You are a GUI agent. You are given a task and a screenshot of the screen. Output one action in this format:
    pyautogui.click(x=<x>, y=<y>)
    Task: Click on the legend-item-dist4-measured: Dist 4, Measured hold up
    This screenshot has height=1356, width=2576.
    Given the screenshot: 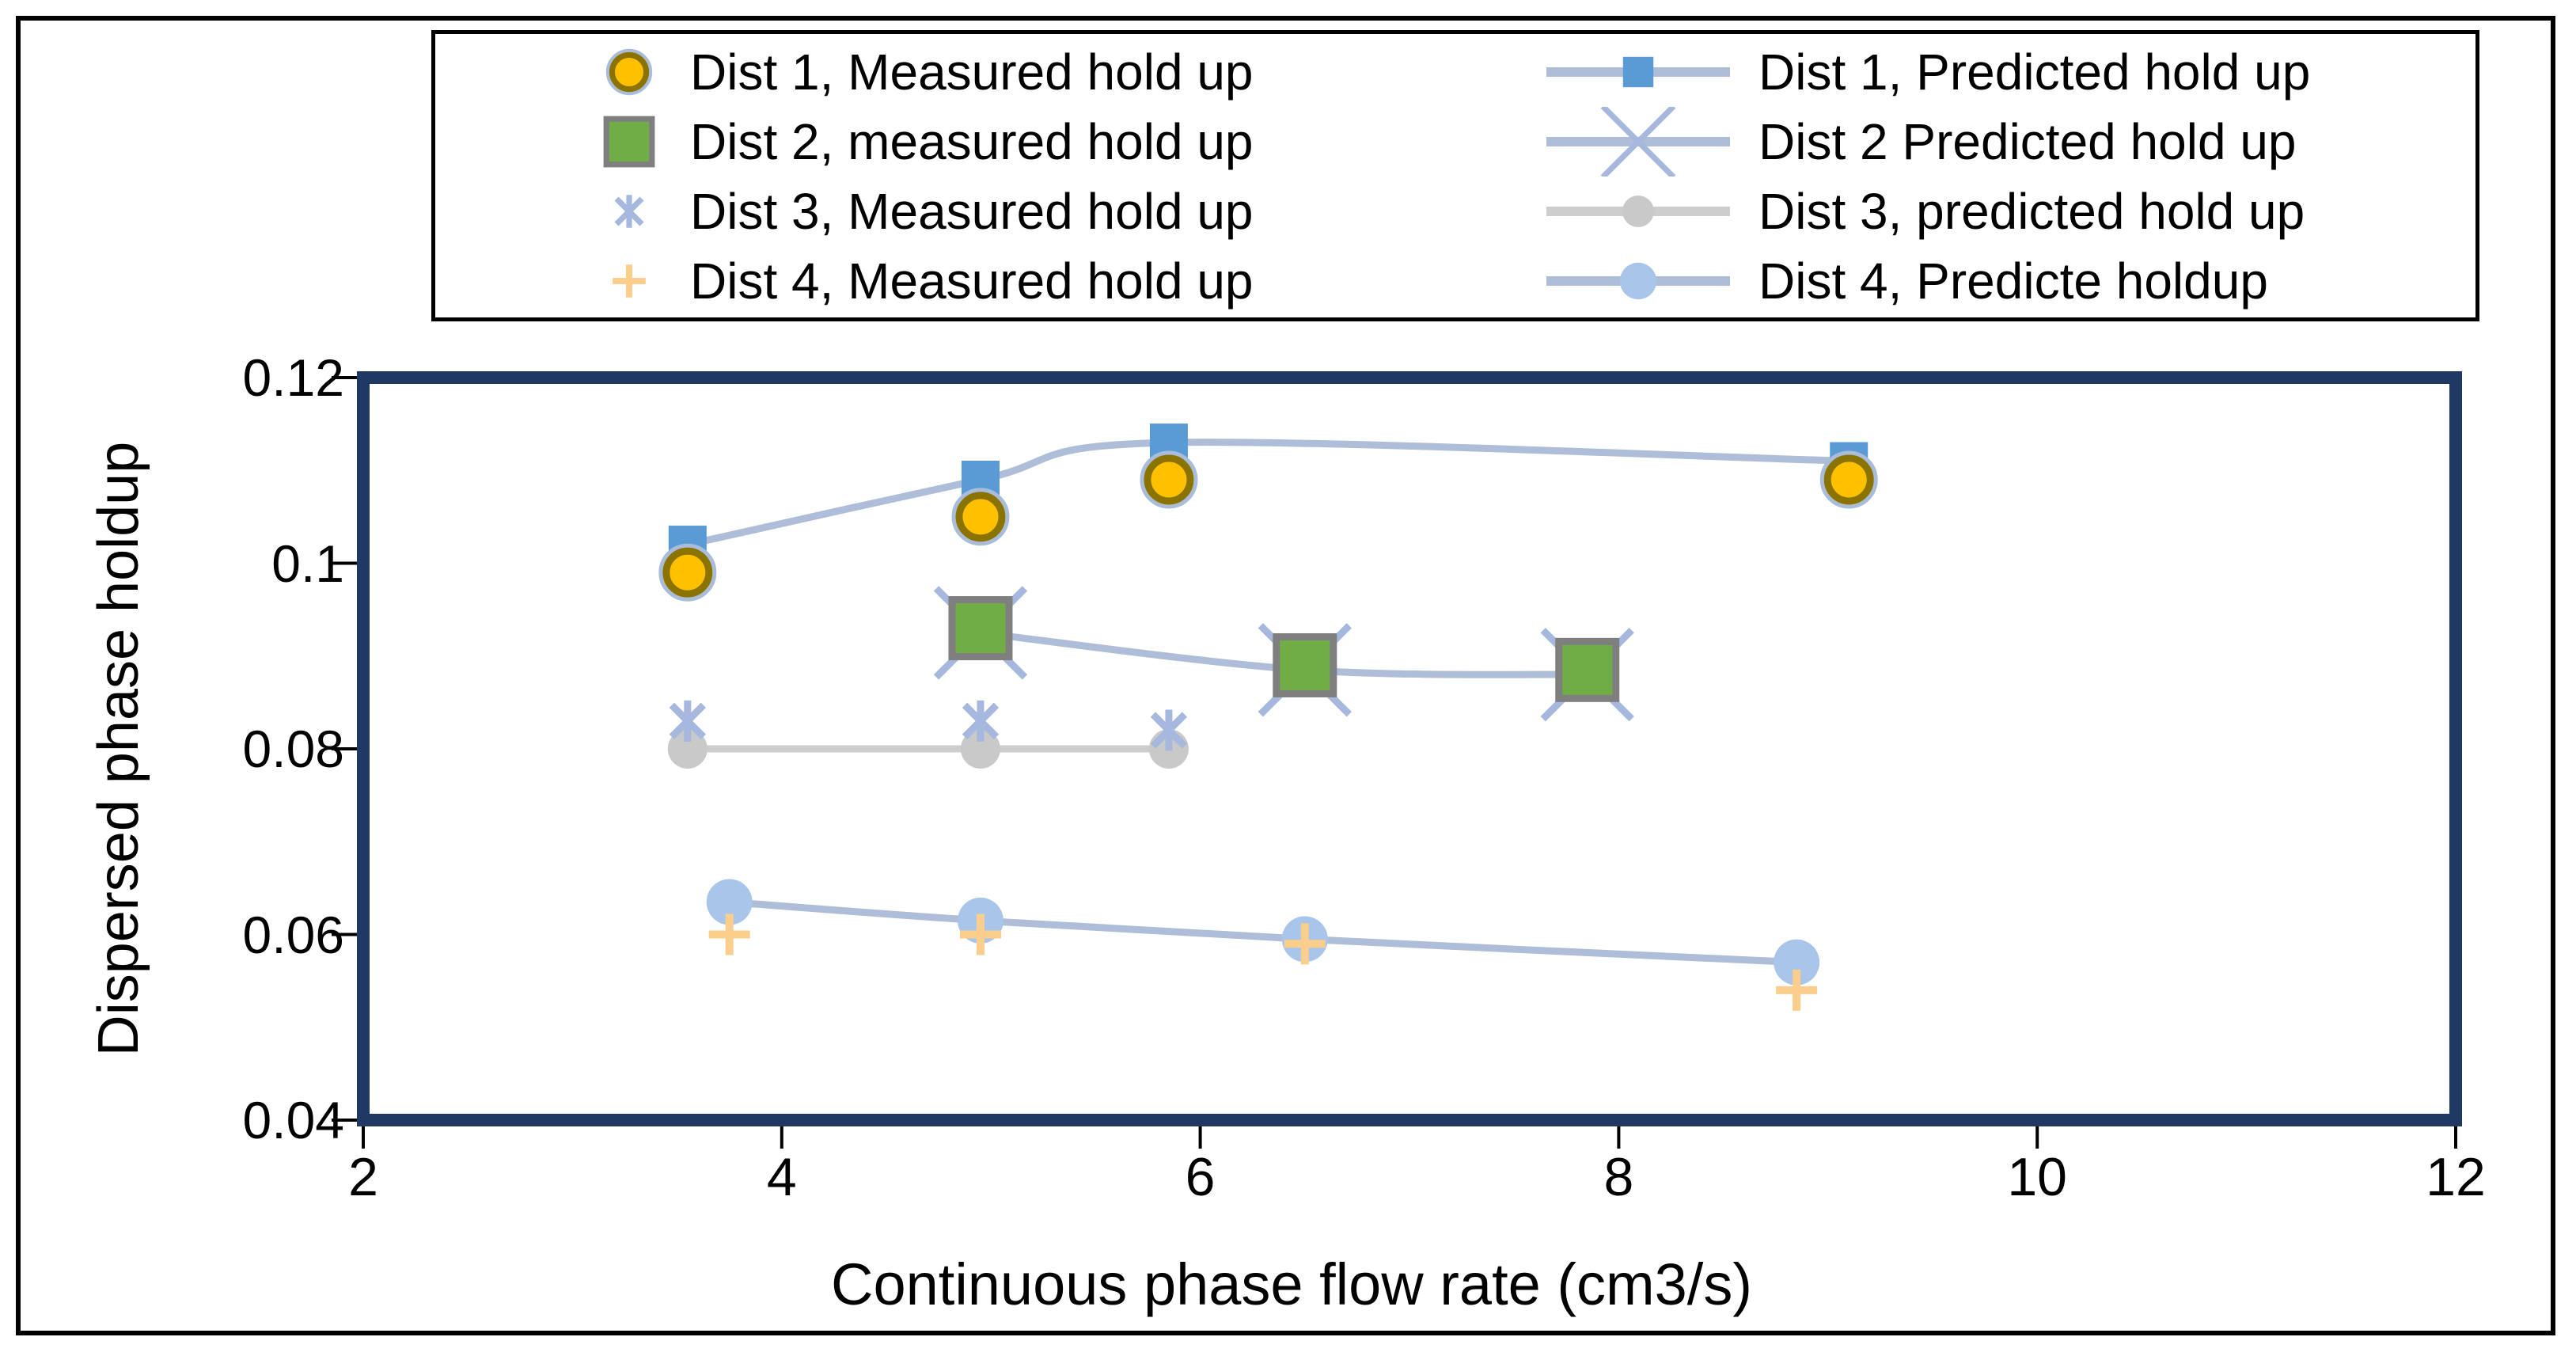 What is the action you would take?
    pyautogui.click(x=1041, y=281)
    